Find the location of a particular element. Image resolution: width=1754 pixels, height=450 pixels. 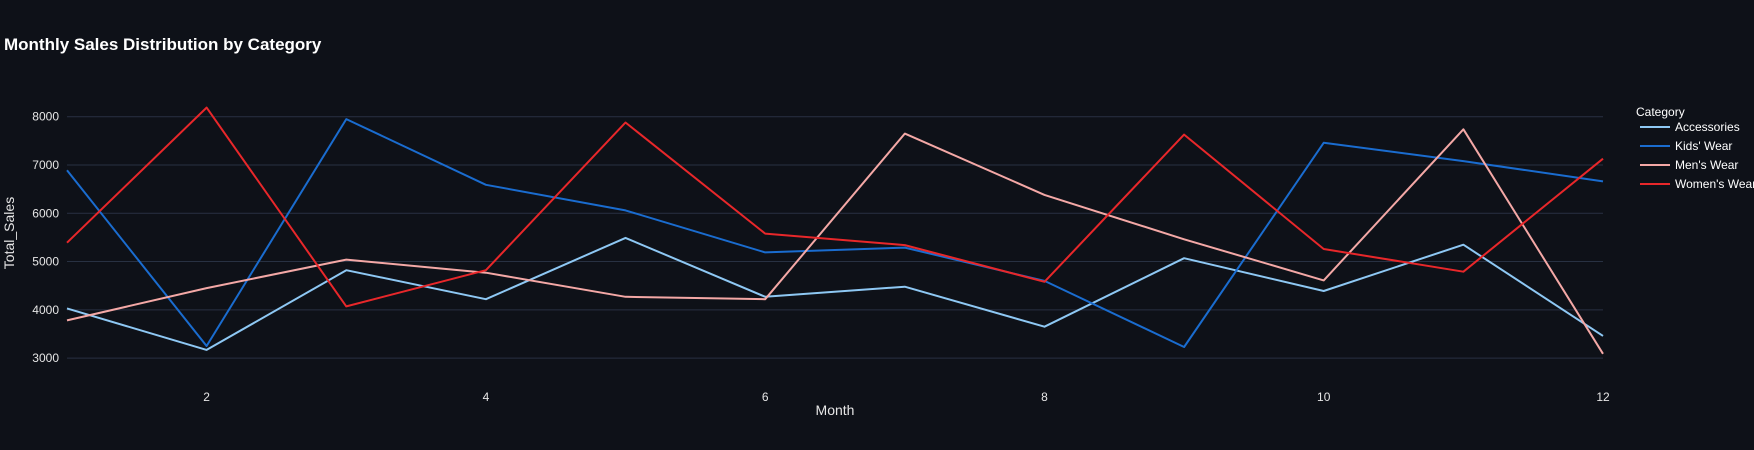

y-tick-label: 3000 is located at coordinates (45, 358).